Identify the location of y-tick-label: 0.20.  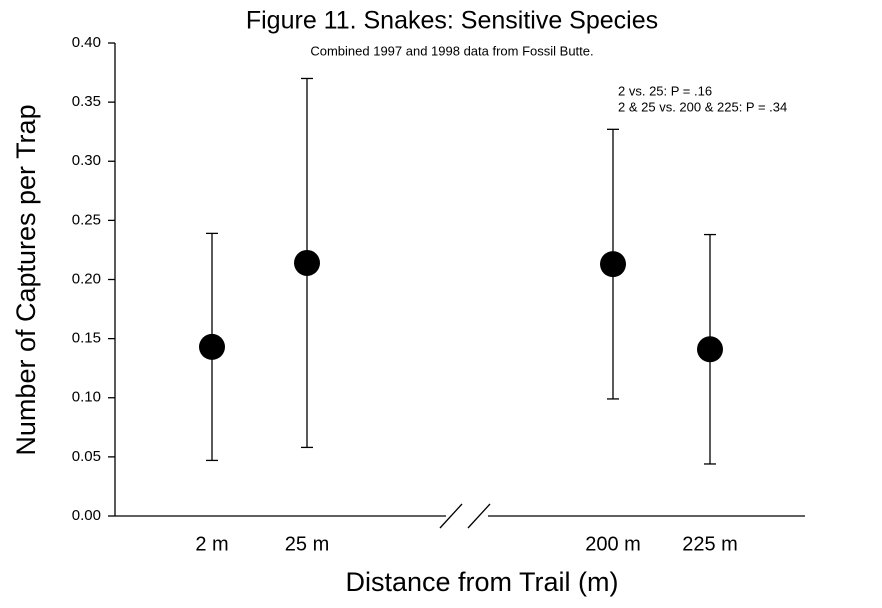
(86, 278).